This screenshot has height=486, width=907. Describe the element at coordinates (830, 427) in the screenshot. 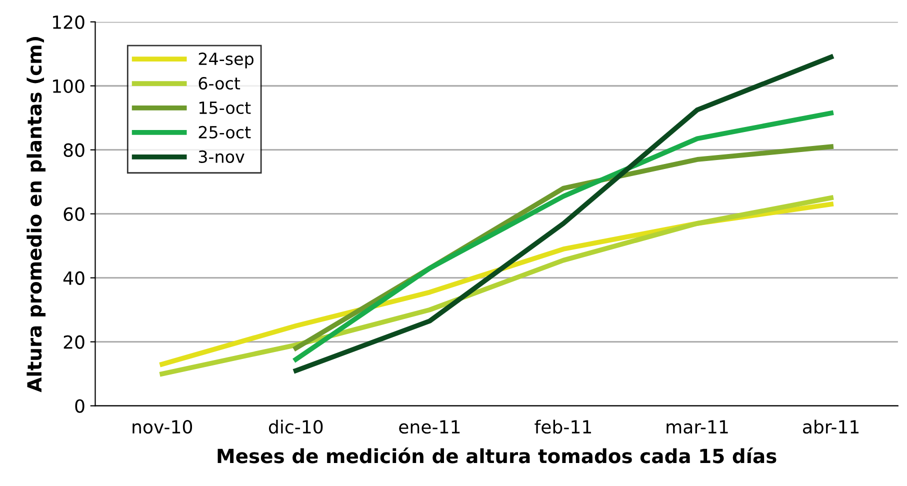

I see `x-tick-label: abr-11` at that location.